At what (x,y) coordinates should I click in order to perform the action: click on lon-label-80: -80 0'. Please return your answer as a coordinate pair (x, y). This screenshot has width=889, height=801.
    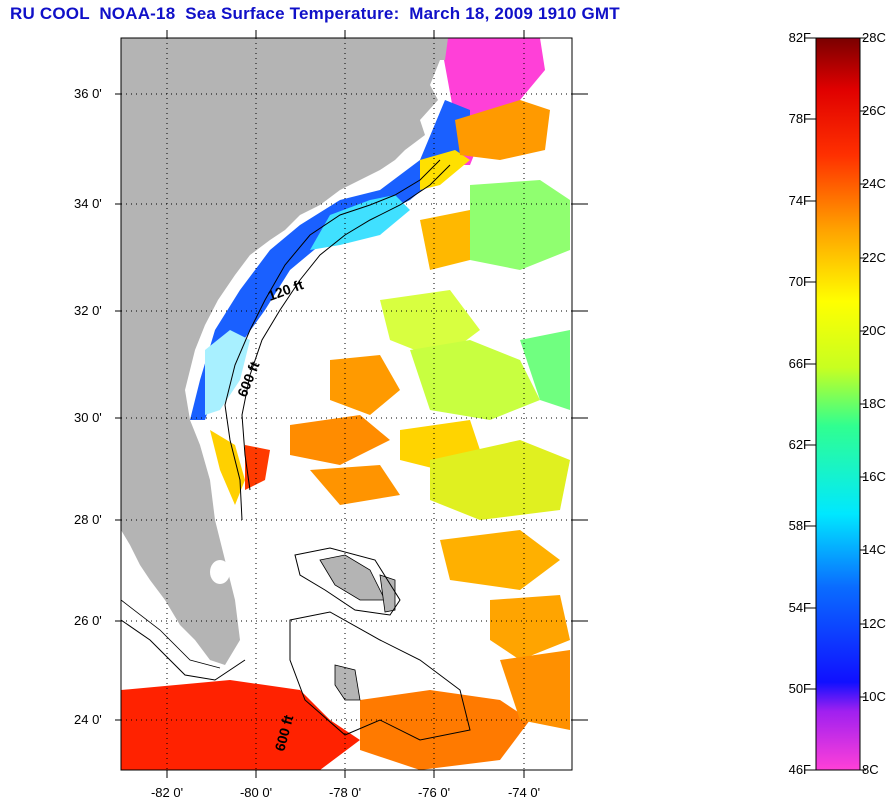
    Looking at the image, I should click on (256, 792).